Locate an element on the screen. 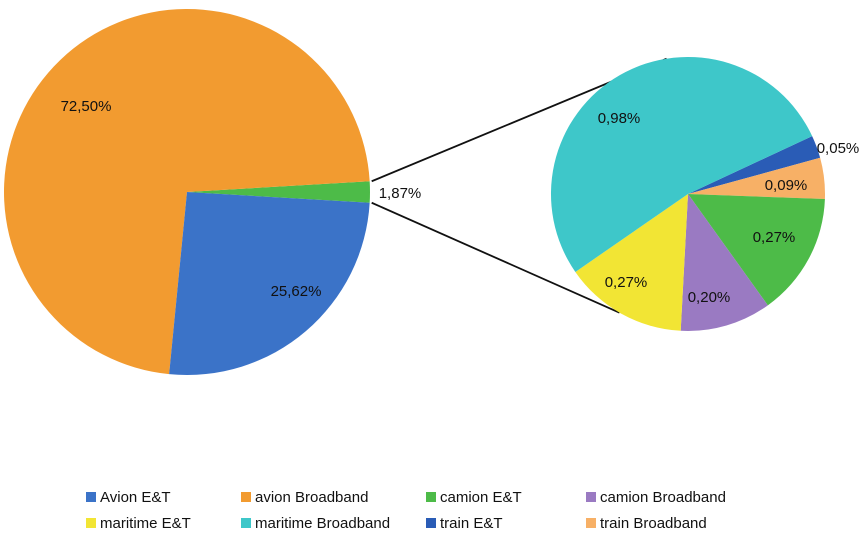  data-label-camion-et: 0,27% is located at coordinates (774, 237).